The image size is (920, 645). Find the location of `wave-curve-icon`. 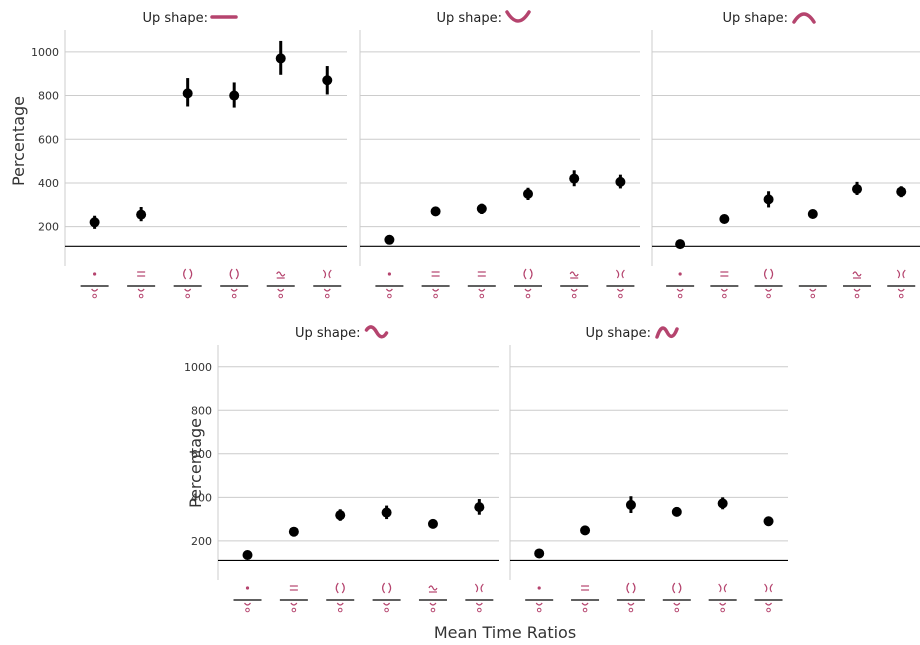

wave-curve-icon is located at coordinates (376, 332).